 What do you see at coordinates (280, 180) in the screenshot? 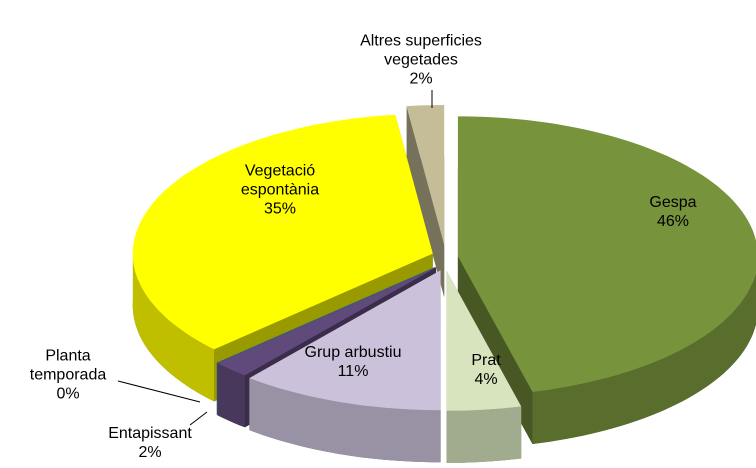
I see `category-name: Vegetació espontània` at bounding box center [280, 180].